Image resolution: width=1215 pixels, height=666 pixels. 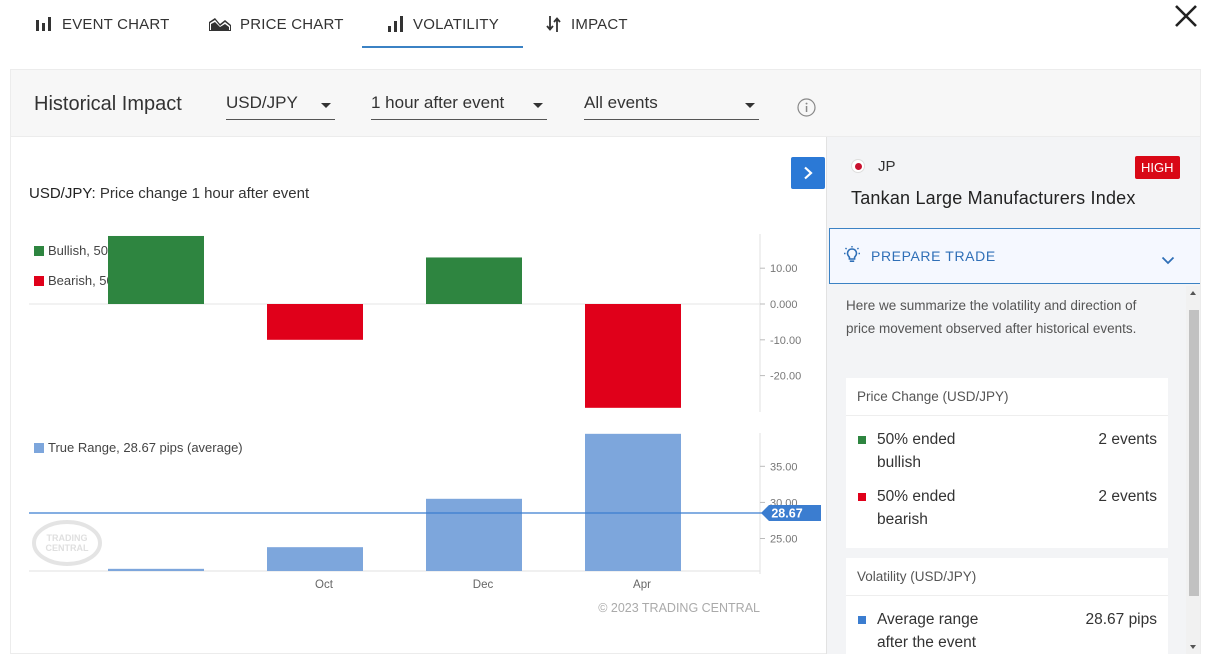 I want to click on row-text: 50% ended bullish, so click(x=916, y=451).